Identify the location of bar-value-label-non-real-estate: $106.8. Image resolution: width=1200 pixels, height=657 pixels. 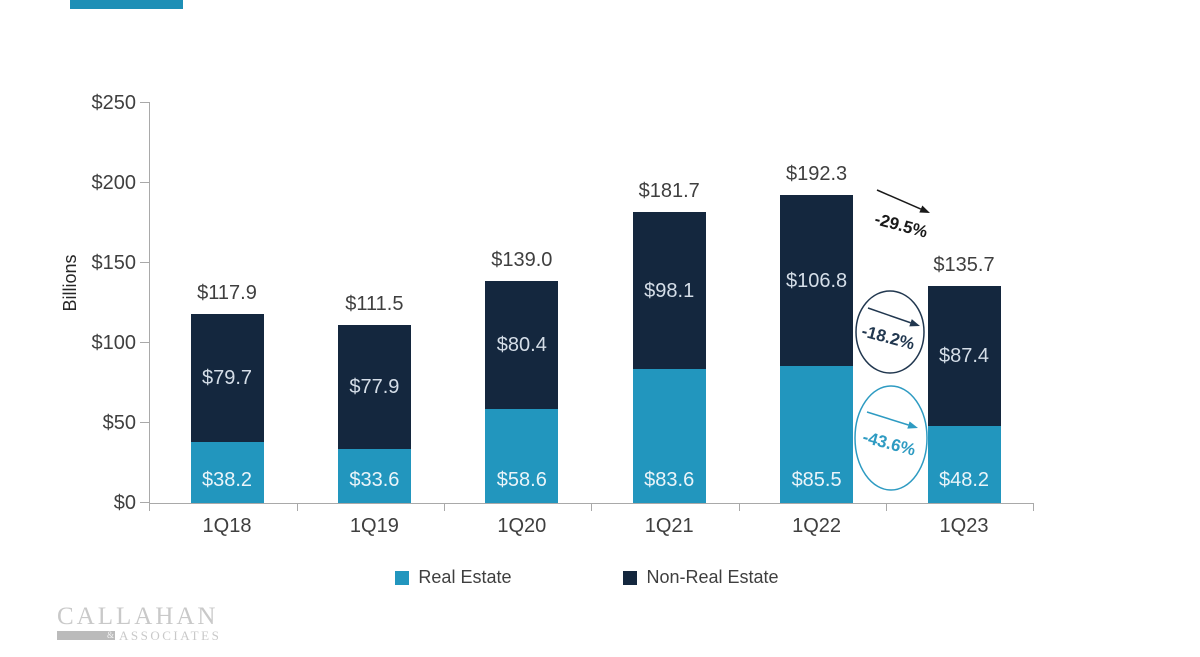
(817, 280).